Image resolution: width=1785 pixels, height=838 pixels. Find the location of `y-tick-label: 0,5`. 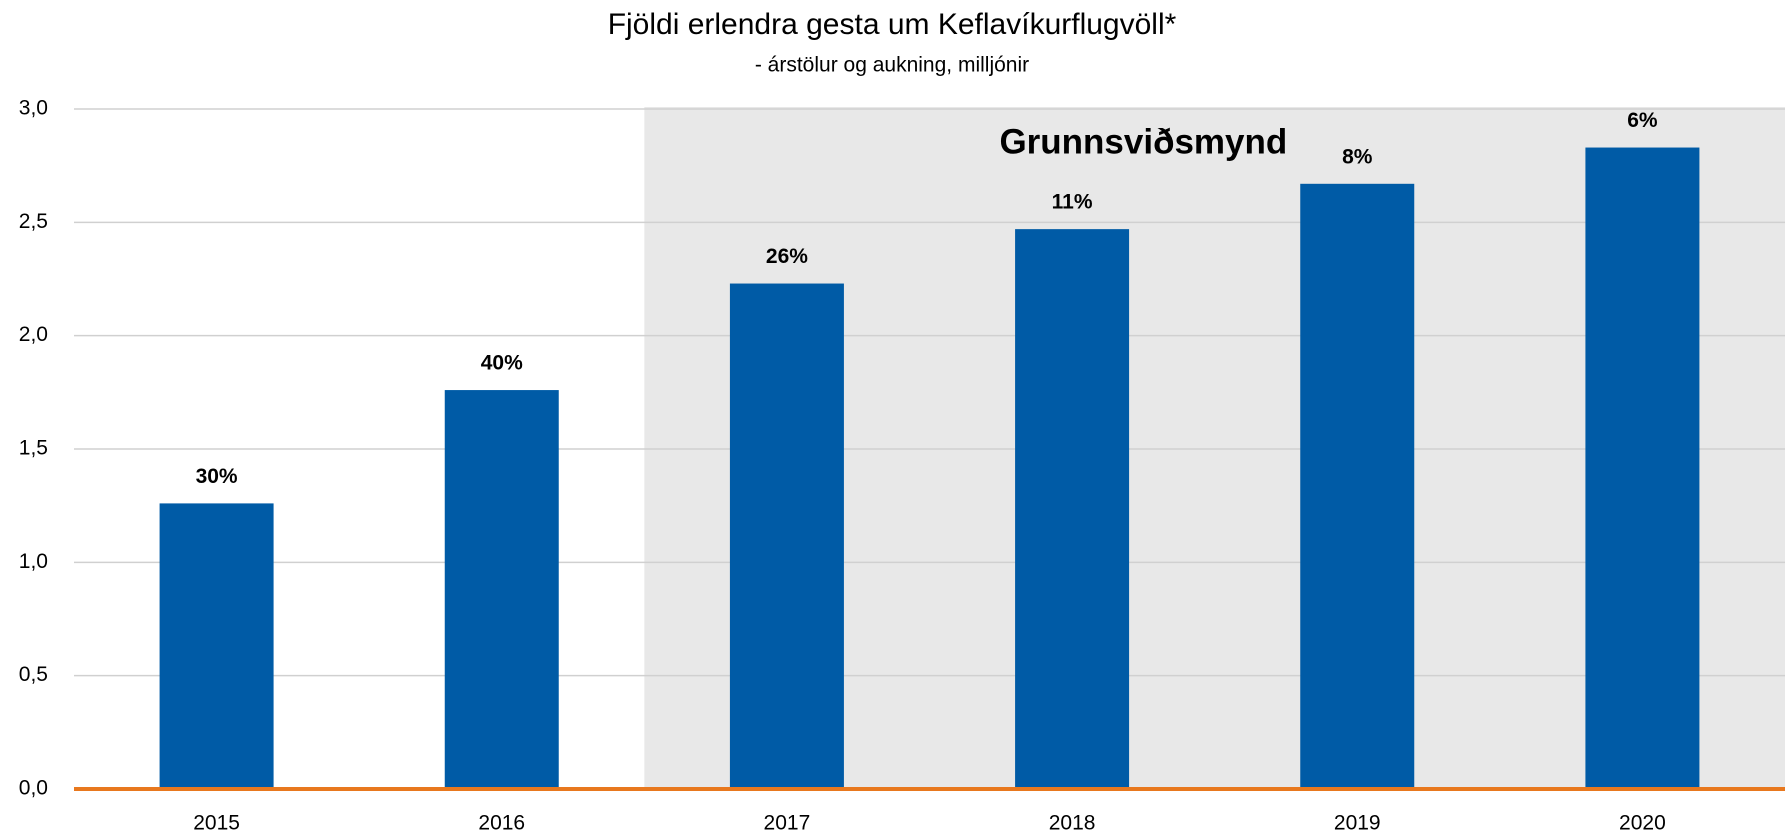

y-tick-label: 0,5 is located at coordinates (33, 674).